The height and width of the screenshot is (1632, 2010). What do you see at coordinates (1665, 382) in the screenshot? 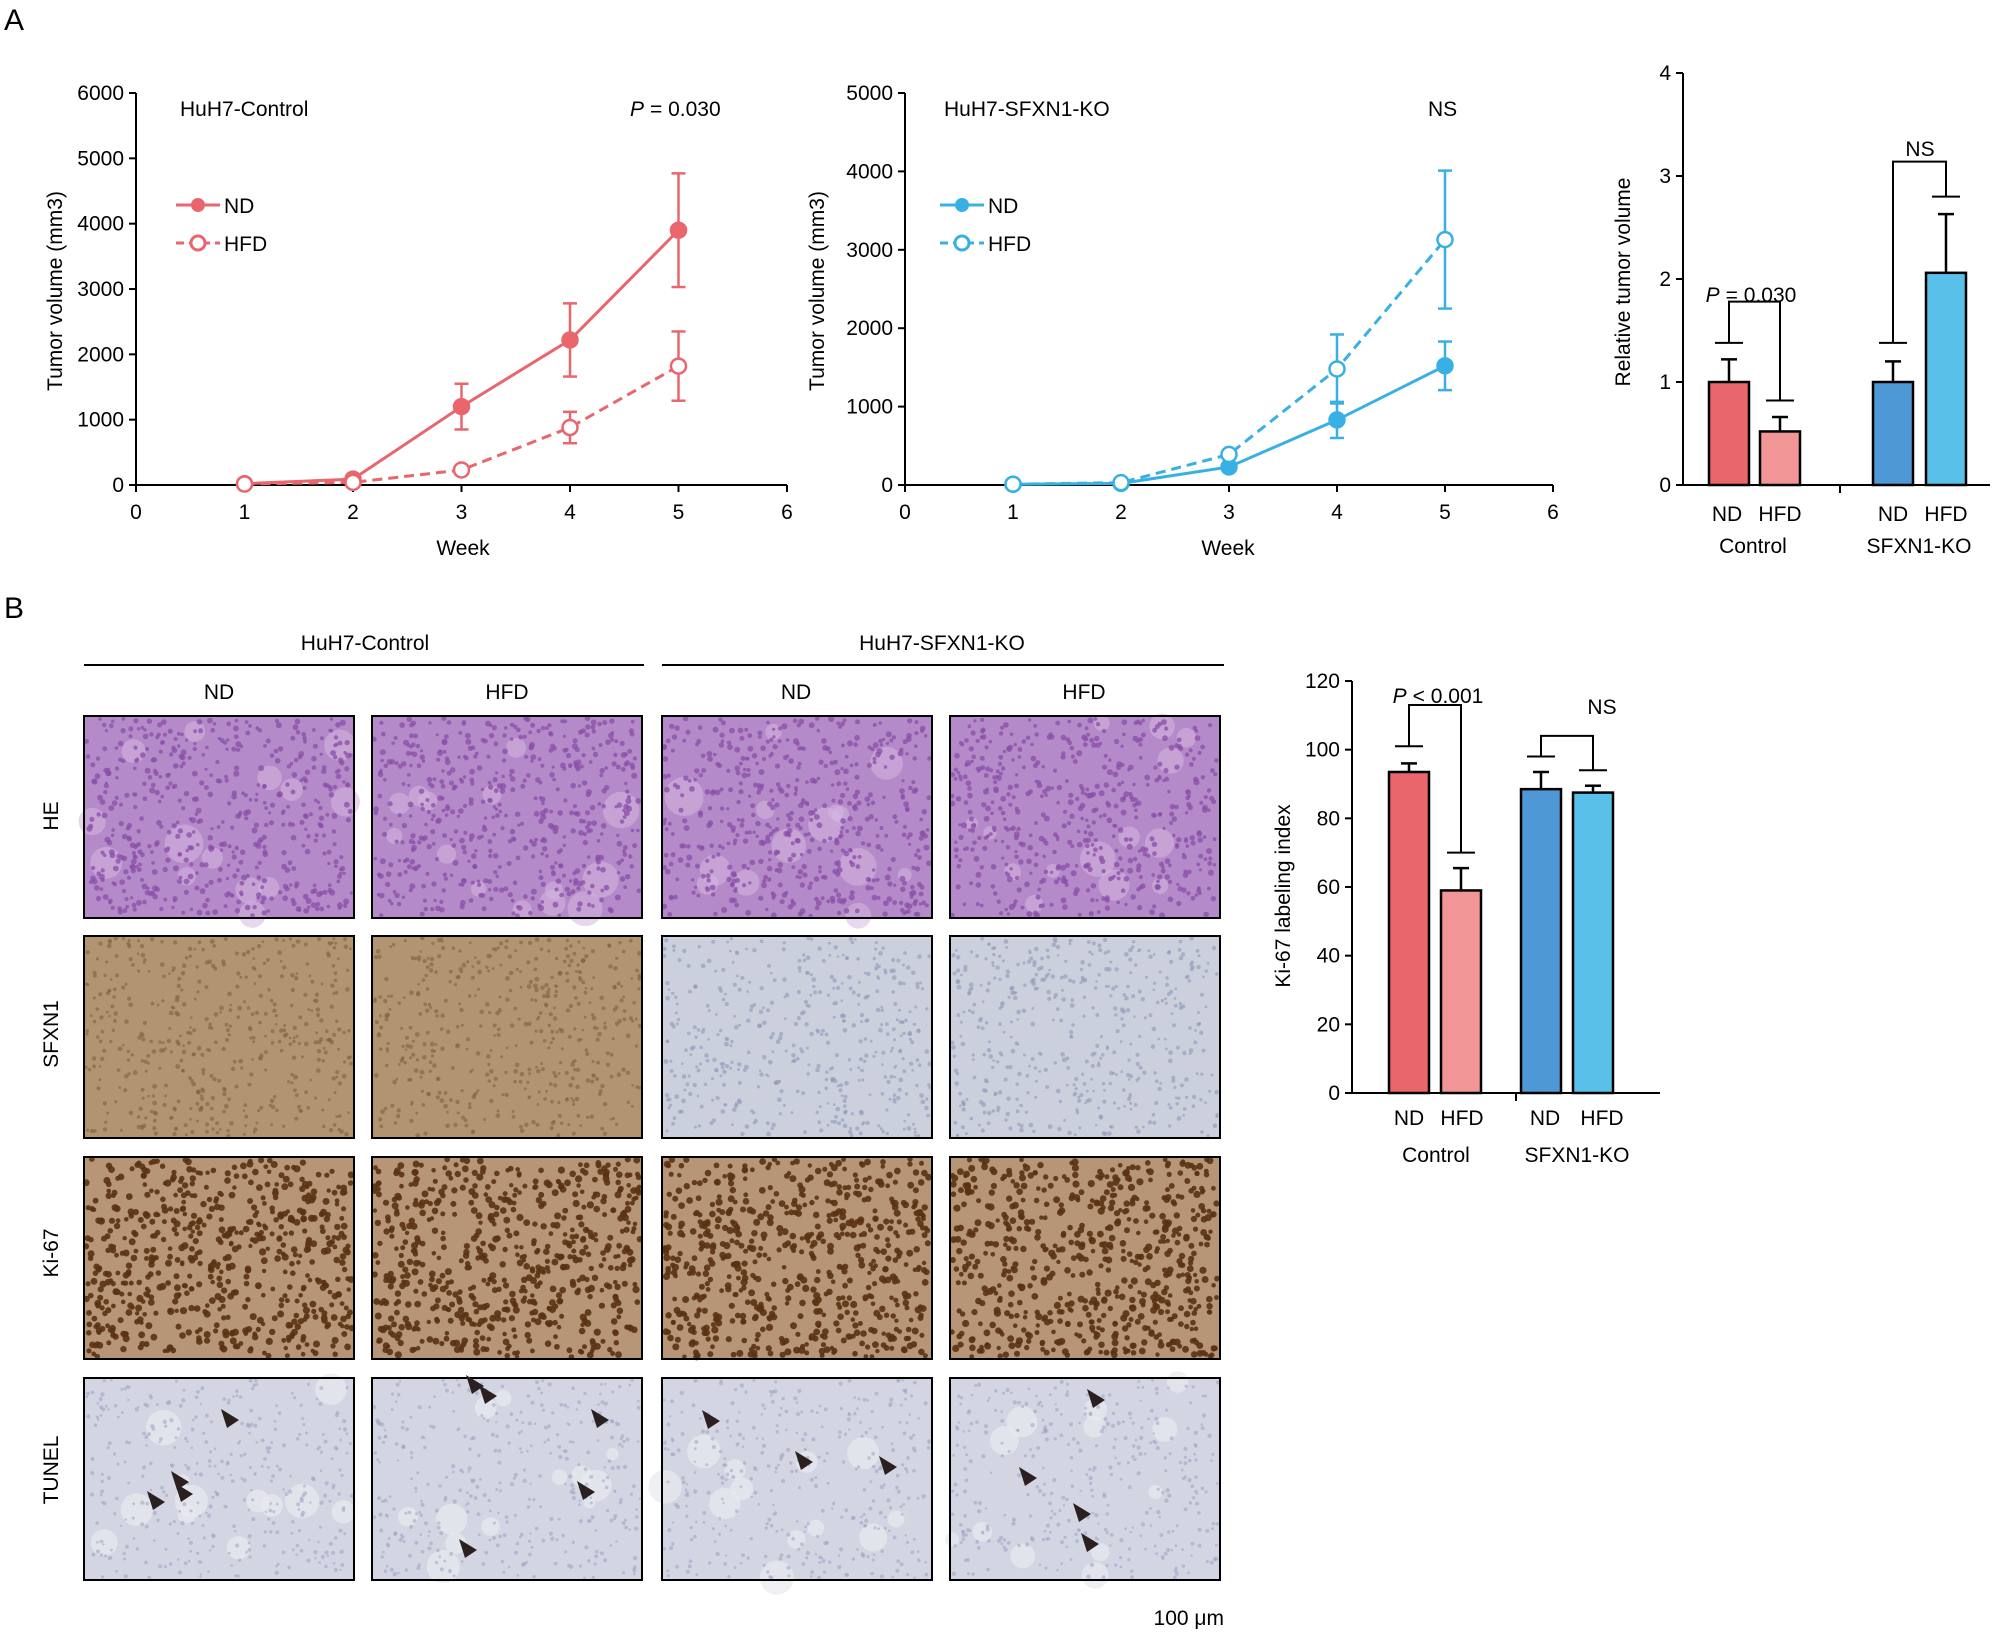
I see `y-tick-label: 1` at bounding box center [1665, 382].